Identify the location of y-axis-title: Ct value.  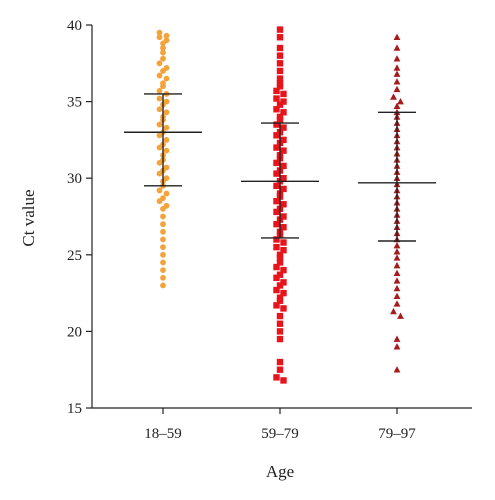
(28, 217).